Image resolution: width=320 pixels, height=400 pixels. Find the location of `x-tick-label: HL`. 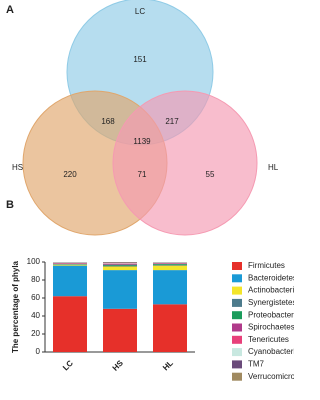

x-tick-label: HL is located at coordinates (168, 365).